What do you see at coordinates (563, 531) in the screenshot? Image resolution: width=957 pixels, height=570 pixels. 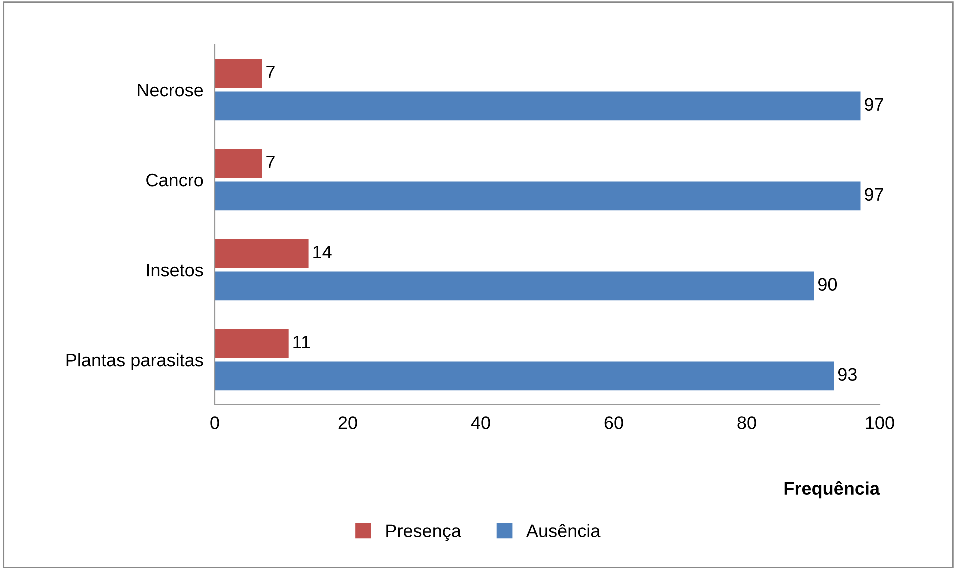 I see `legend-label: Ausência` at bounding box center [563, 531].